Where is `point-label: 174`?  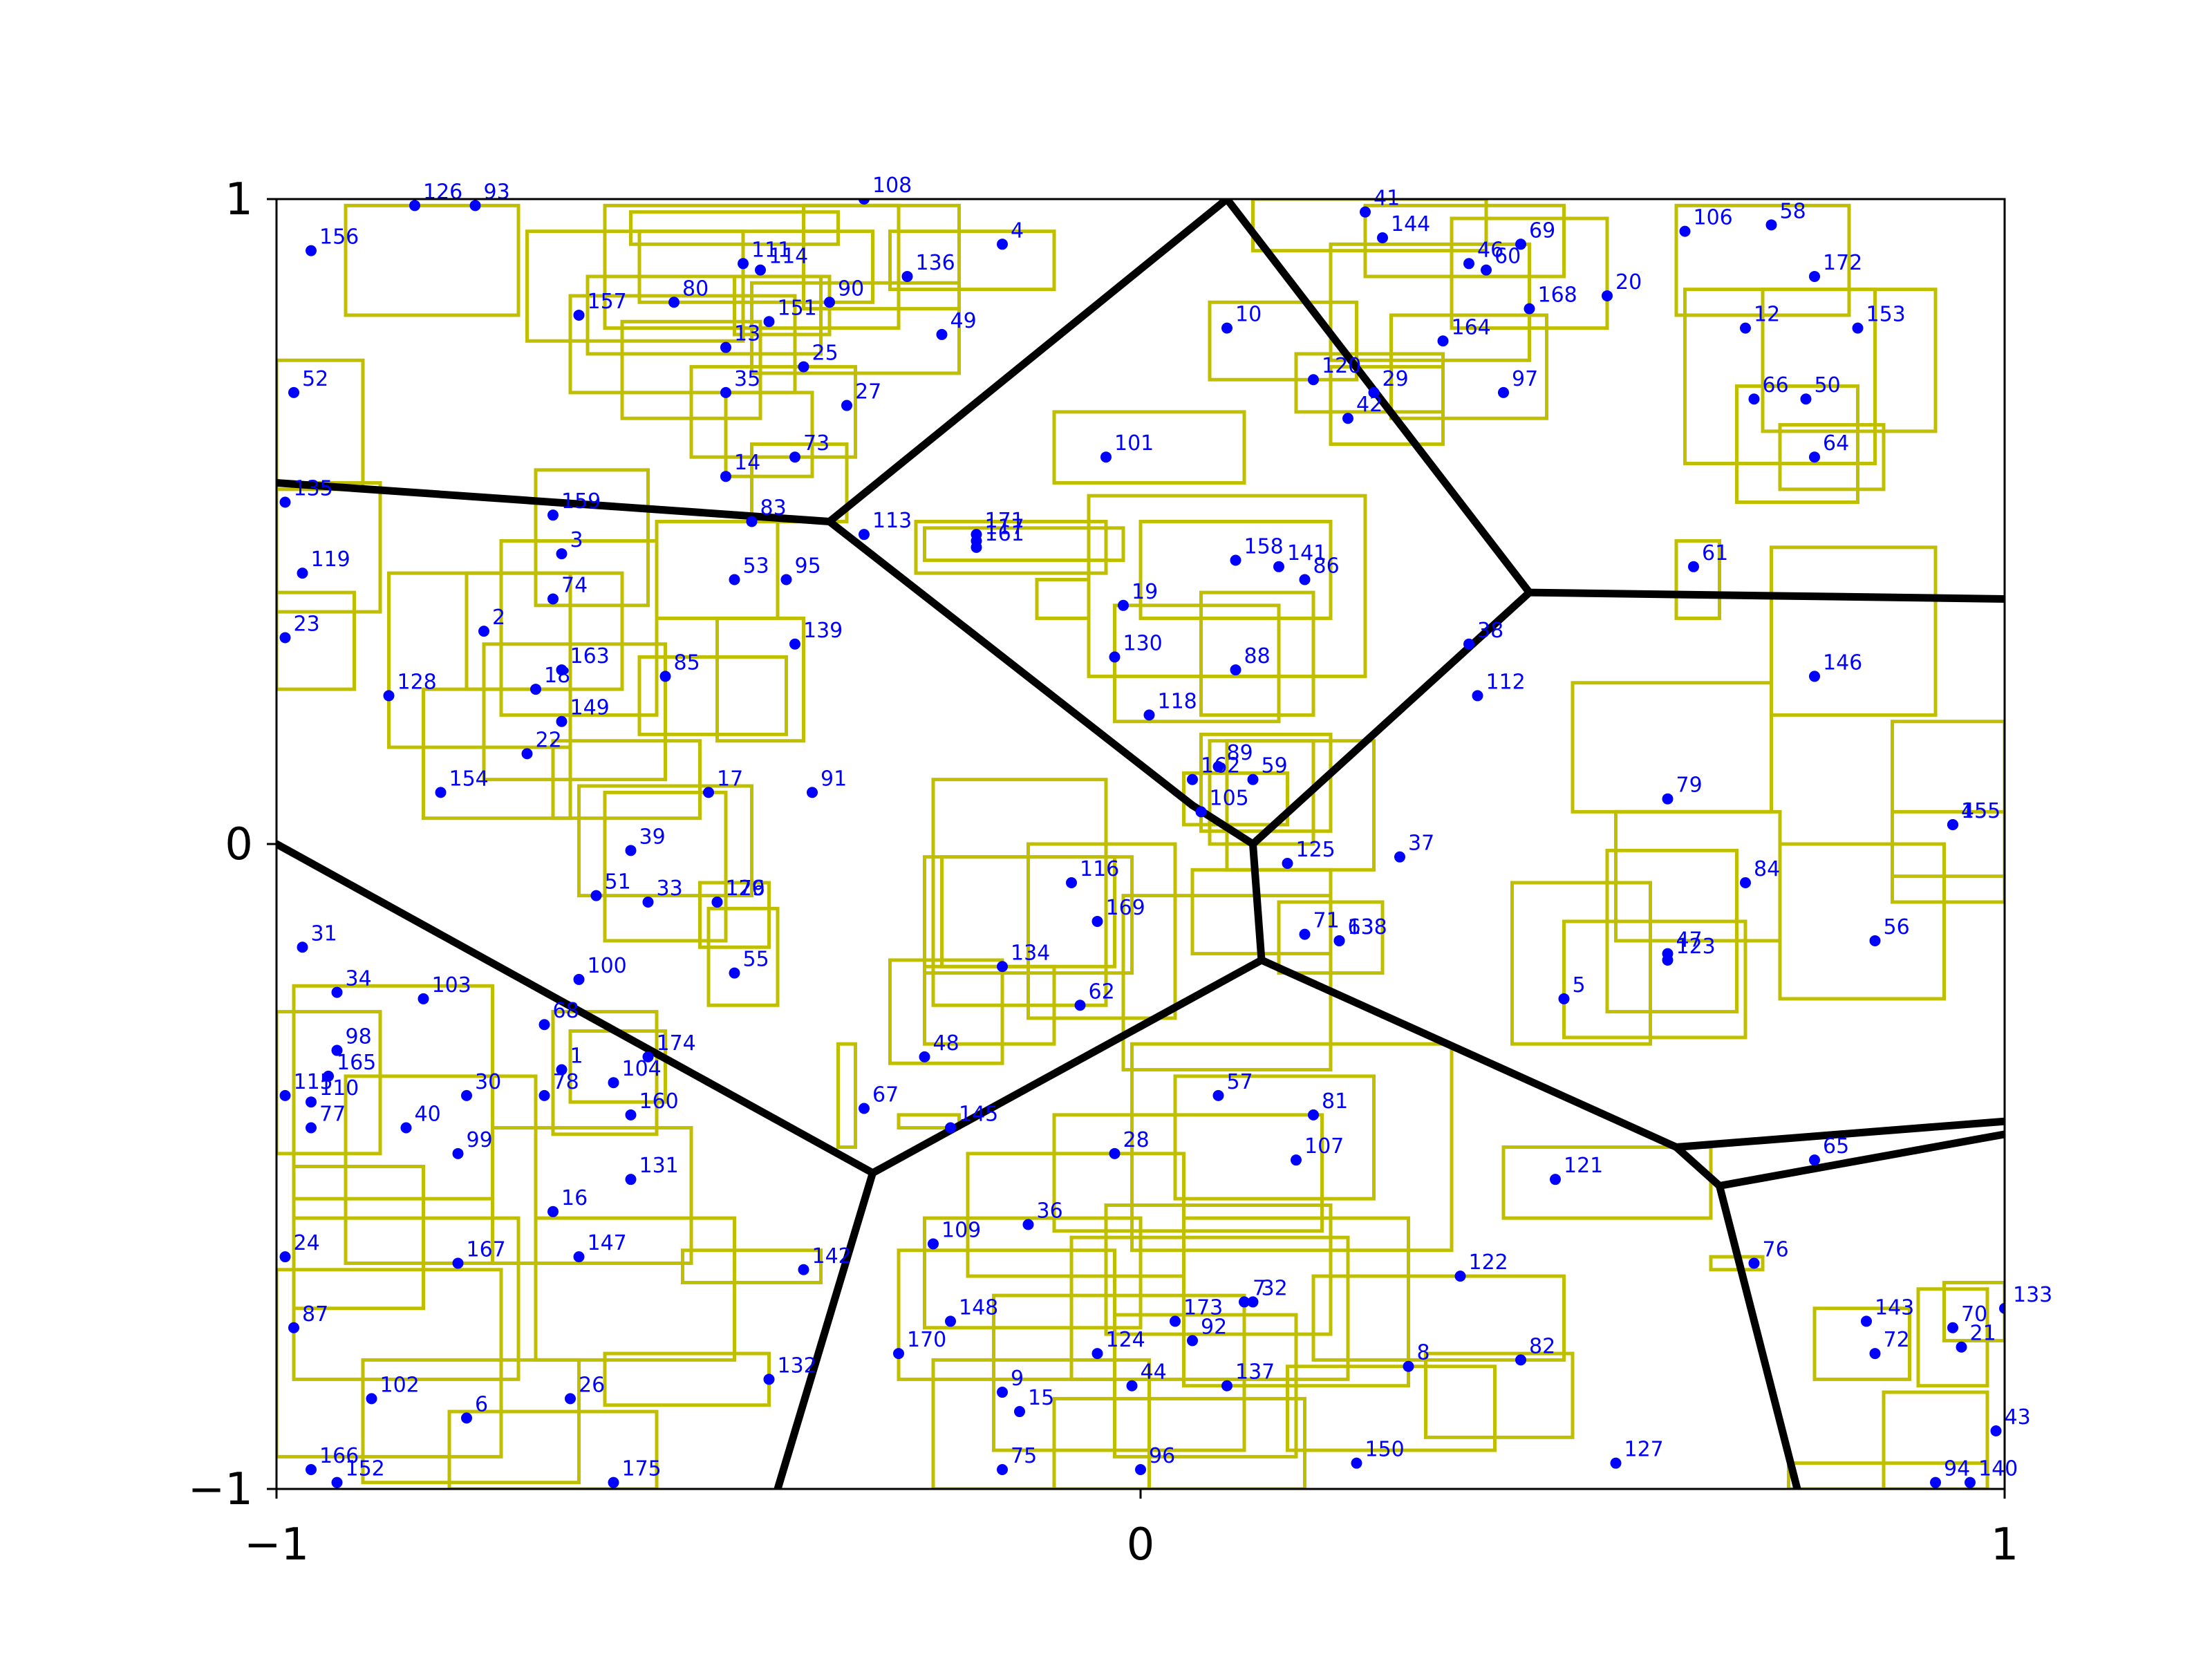
point-label: 174 is located at coordinates (677, 1043).